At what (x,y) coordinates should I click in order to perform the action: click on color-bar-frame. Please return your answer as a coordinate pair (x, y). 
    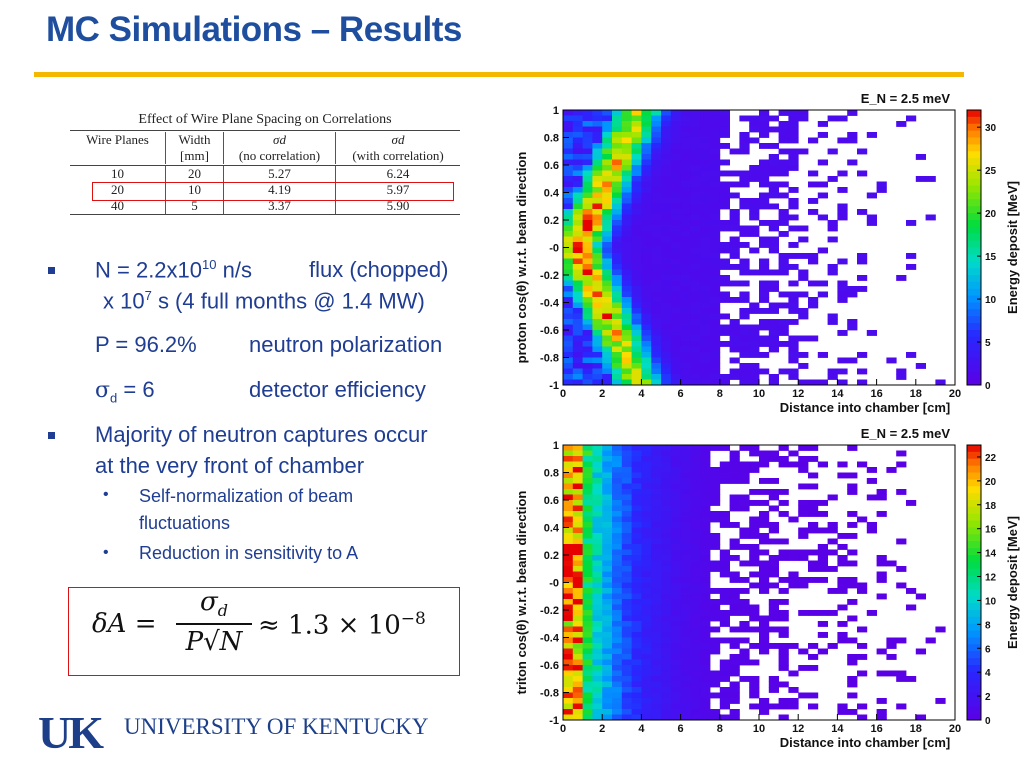
    Looking at the image, I should click on (974, 582).